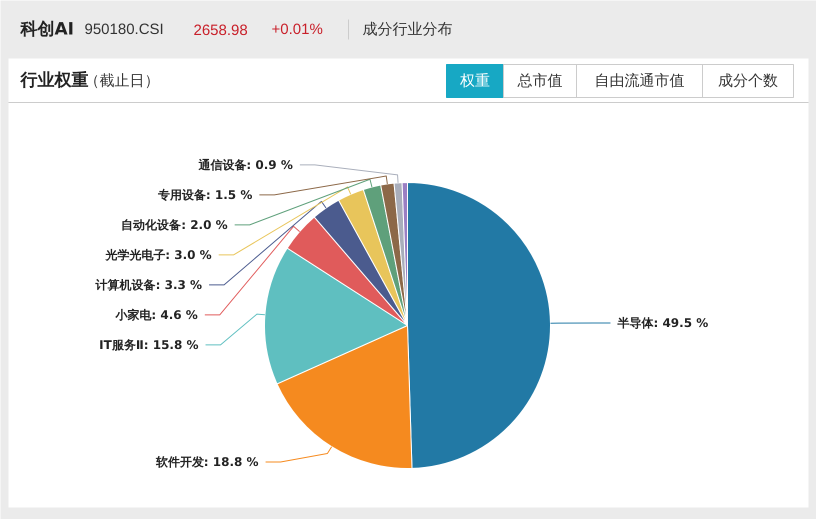  I want to click on text: 自由流通市值, so click(639, 81).